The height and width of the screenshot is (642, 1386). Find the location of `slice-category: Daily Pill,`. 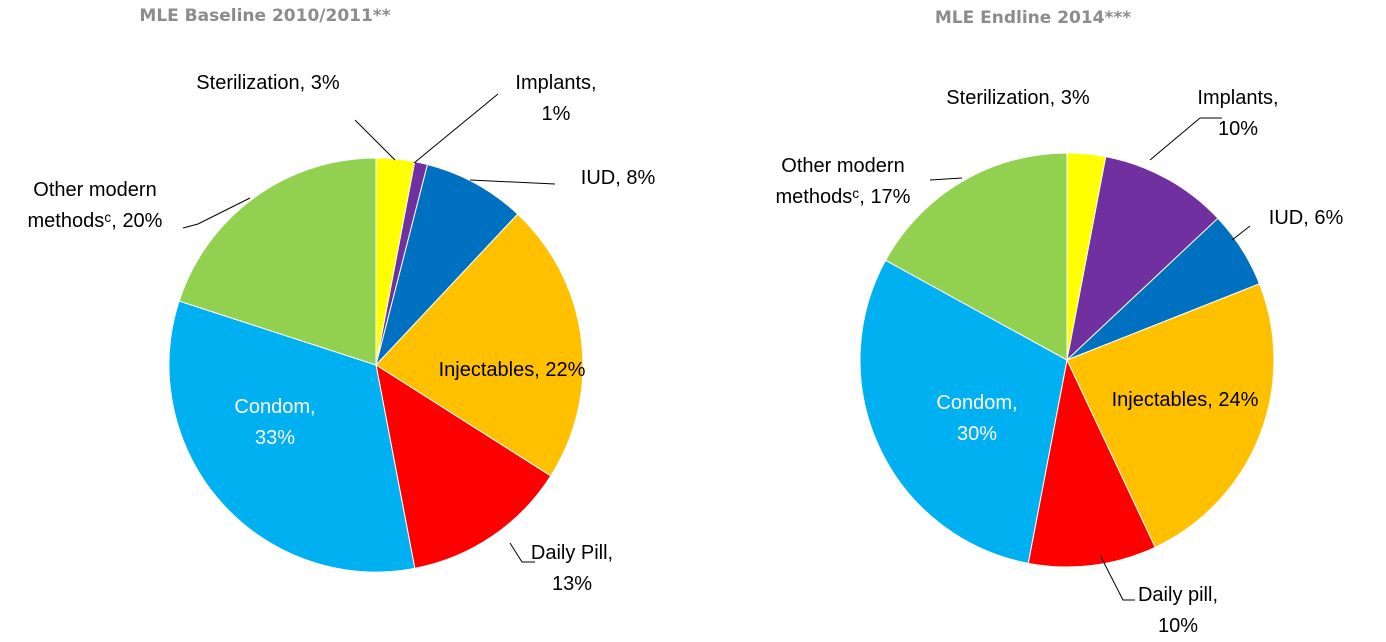

slice-category: Daily Pill, is located at coordinates (572, 553).